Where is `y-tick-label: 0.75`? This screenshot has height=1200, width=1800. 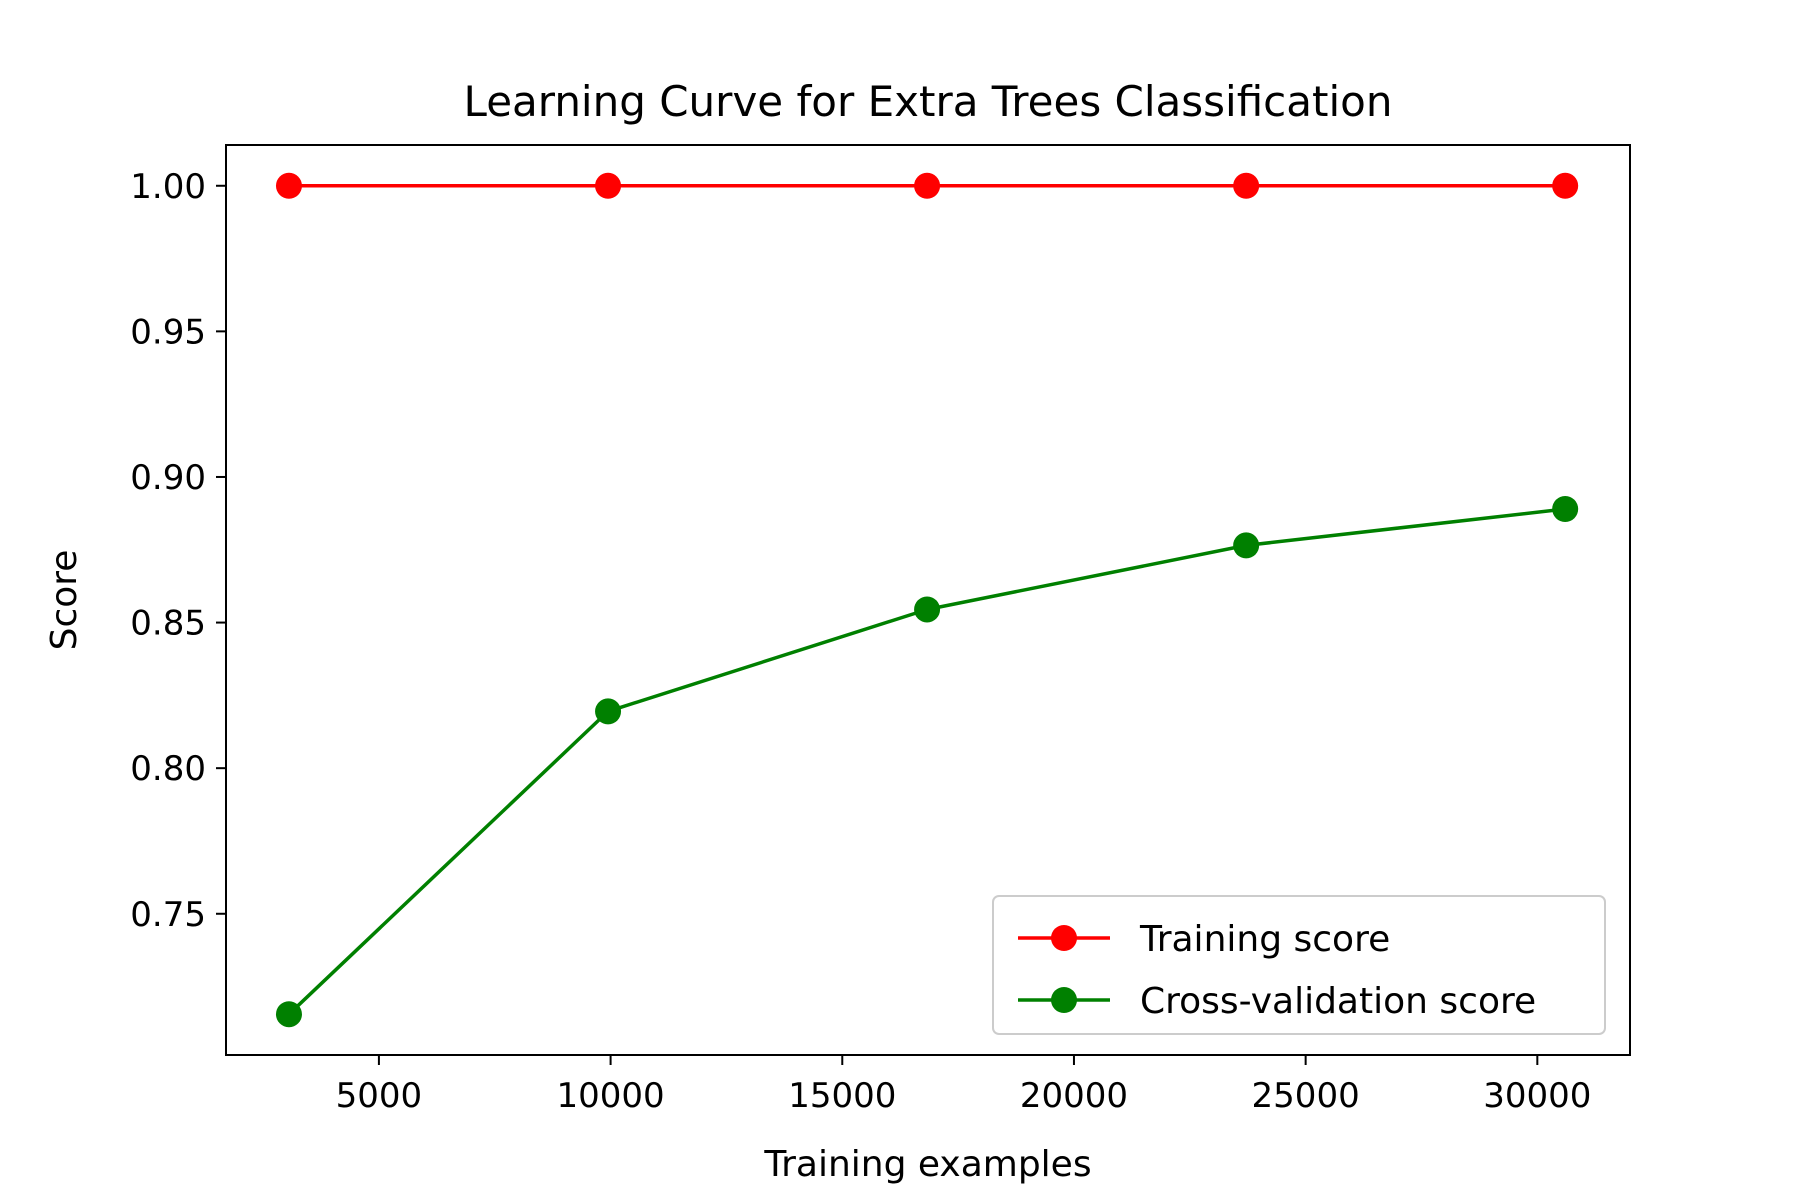
y-tick-label: 0.75 is located at coordinates (168, 915).